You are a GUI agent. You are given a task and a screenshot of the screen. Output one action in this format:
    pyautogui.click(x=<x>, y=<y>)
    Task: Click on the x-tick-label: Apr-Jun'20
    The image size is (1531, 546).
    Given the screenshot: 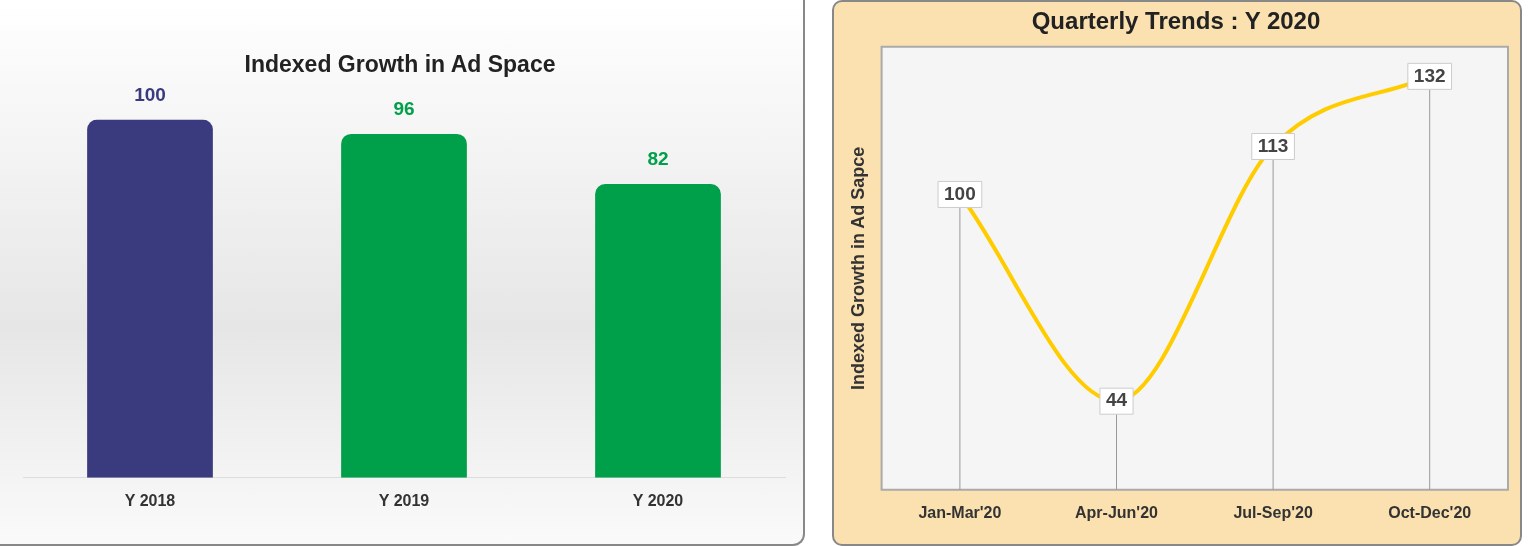 What is the action you would take?
    pyautogui.click(x=1117, y=512)
    